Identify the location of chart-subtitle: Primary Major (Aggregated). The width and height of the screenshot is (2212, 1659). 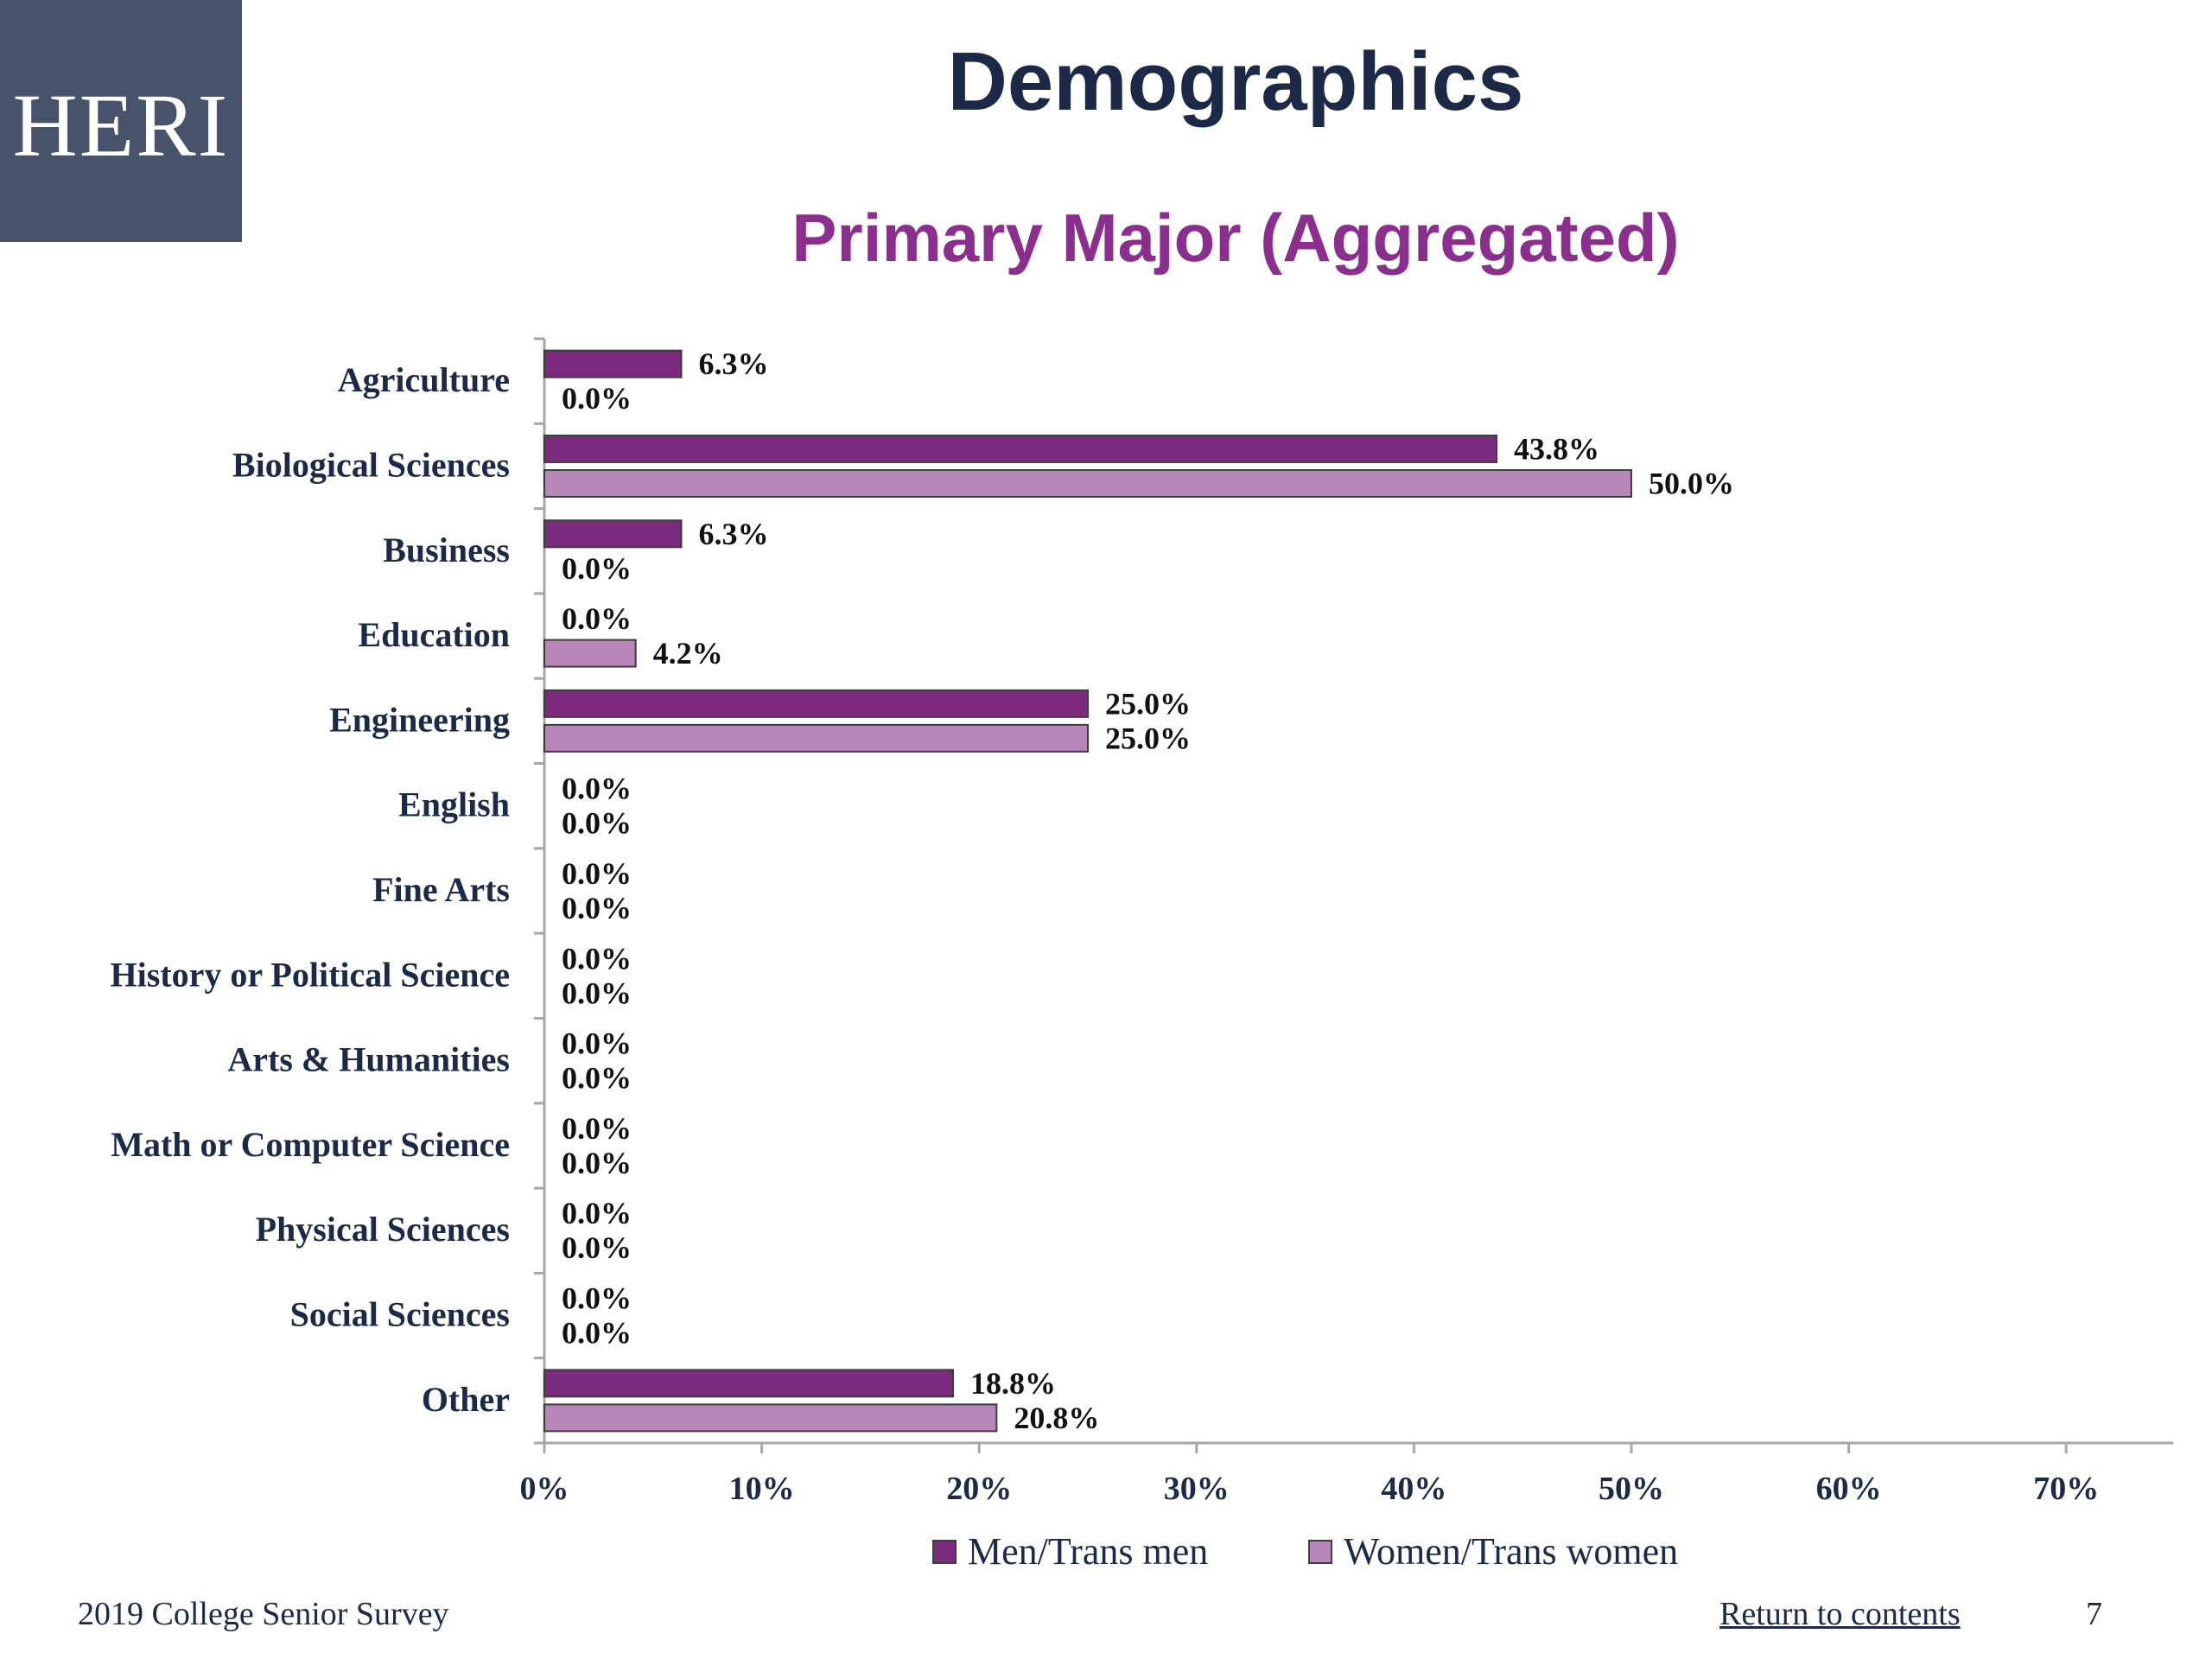
(1235, 238).